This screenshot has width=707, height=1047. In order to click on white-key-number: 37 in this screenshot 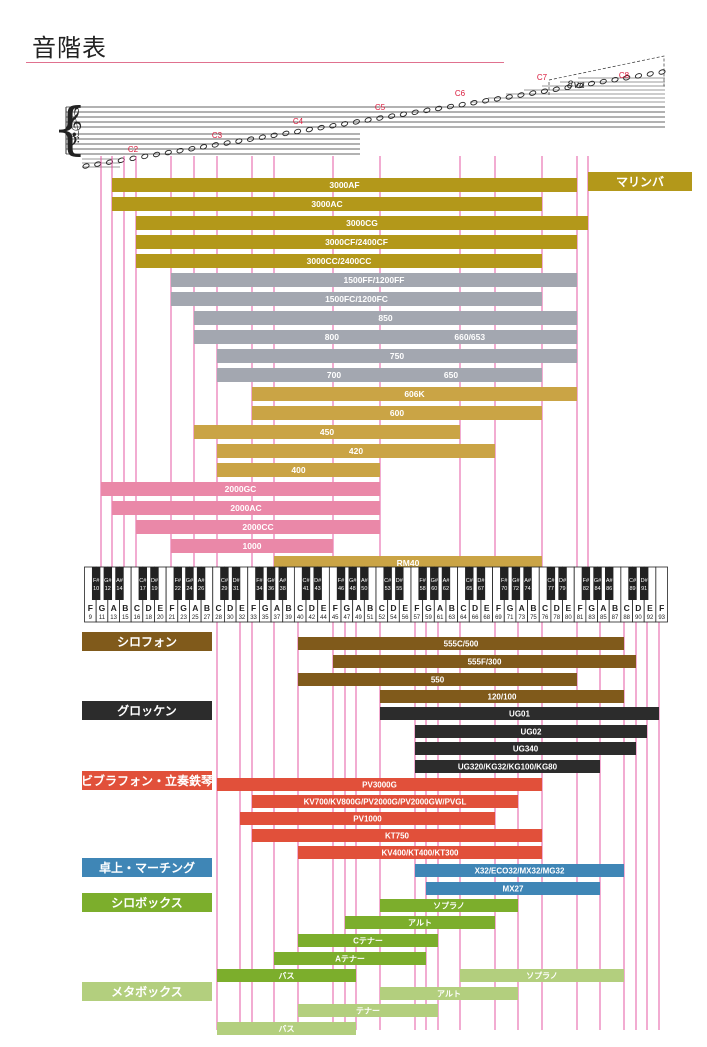, I will do `click(277, 618)`.